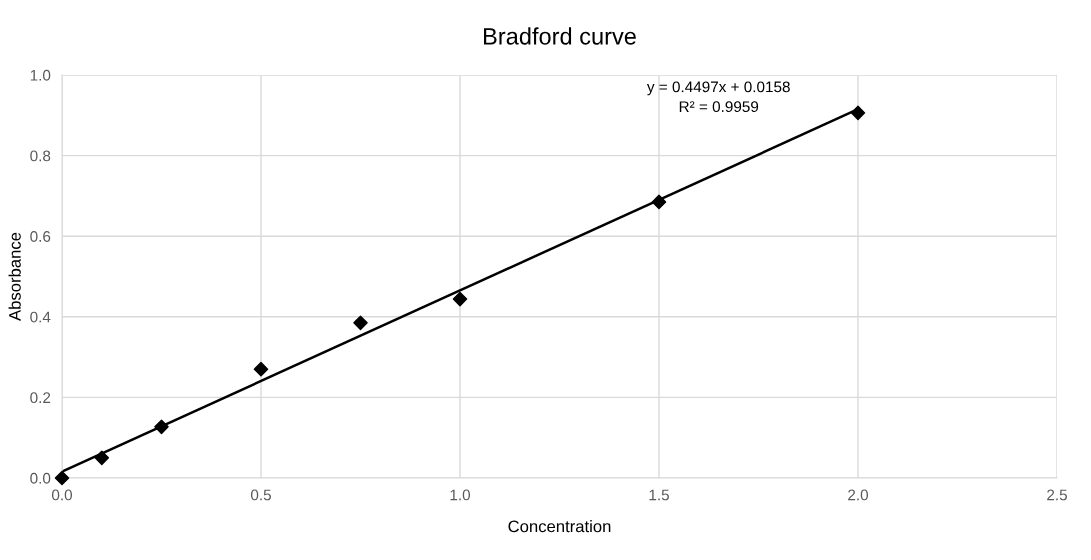 This screenshot has width=1091, height=560. Describe the element at coordinates (858, 495) in the screenshot. I see `x-tick-label: 2.0` at that location.